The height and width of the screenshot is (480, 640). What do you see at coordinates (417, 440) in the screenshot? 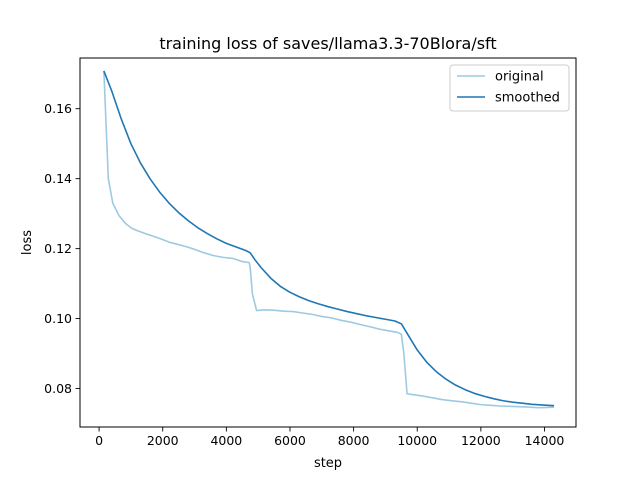
I see `x-tick-label: 10000` at bounding box center [417, 440].